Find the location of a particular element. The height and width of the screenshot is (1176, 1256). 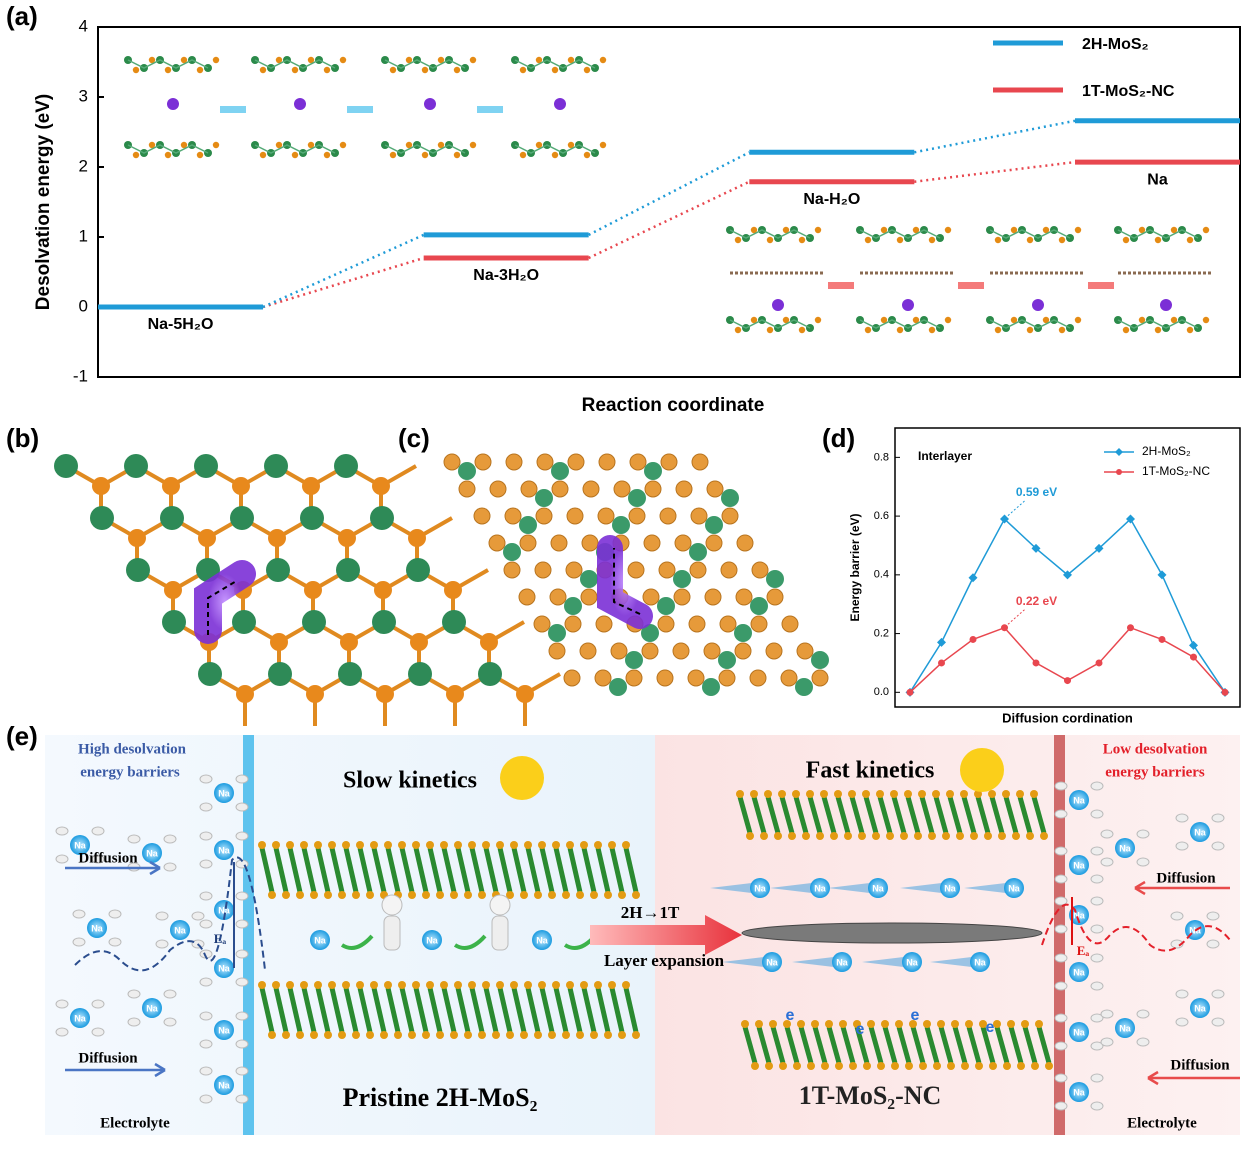

step-arrow is located at coordinates (490, 109).